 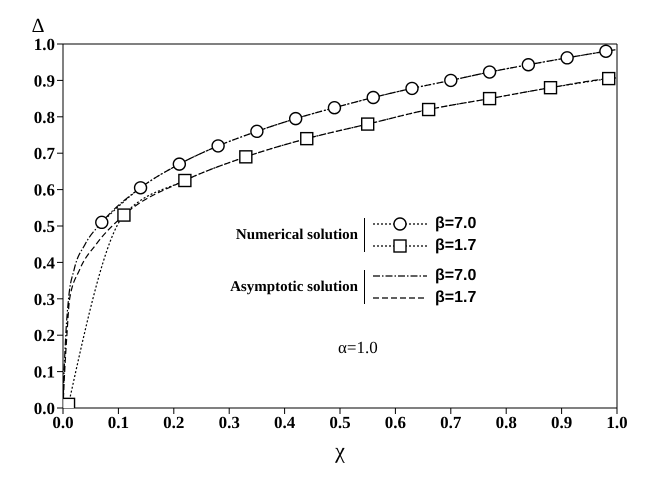 I want to click on x-tick-label: 0.1, so click(x=119, y=422).